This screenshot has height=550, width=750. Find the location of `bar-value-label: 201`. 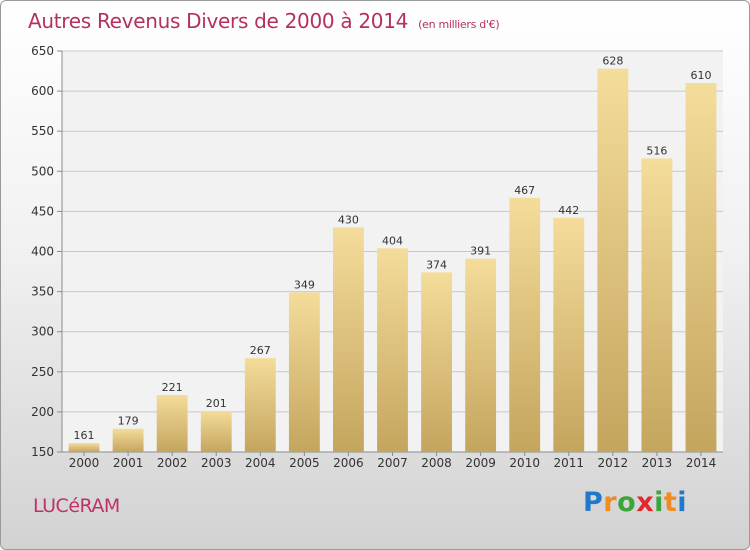

bar-value-label: 201 is located at coordinates (216, 403).